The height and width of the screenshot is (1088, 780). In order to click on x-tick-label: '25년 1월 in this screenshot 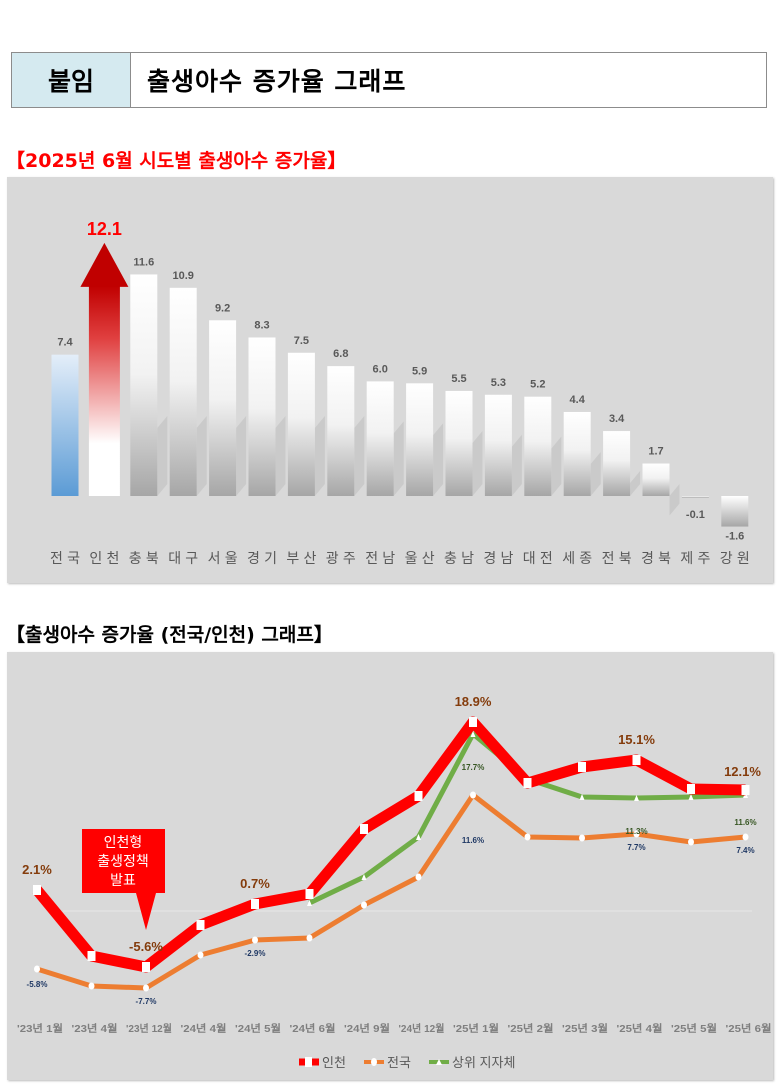, I will do `click(476, 1028)`.